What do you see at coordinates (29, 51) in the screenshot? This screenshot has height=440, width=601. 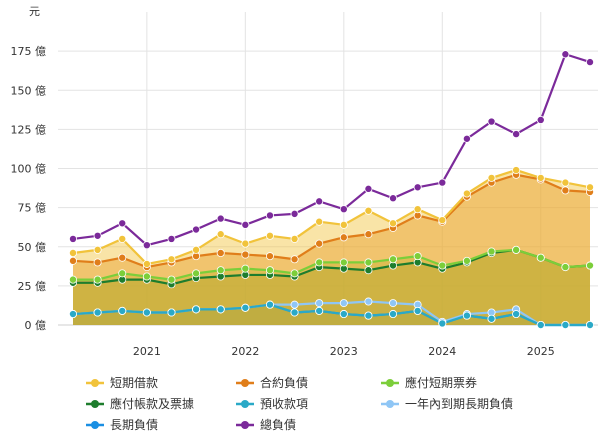 I see `y-tick-label: 175 億` at bounding box center [29, 51].